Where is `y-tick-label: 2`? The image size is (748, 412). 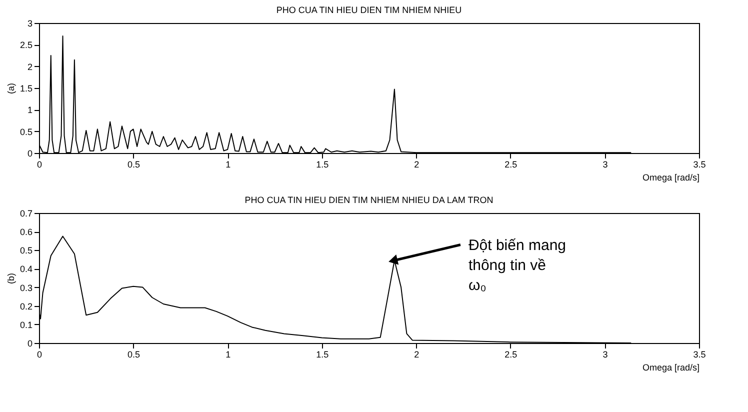 y-tick-label: 2 is located at coordinates (29, 67).